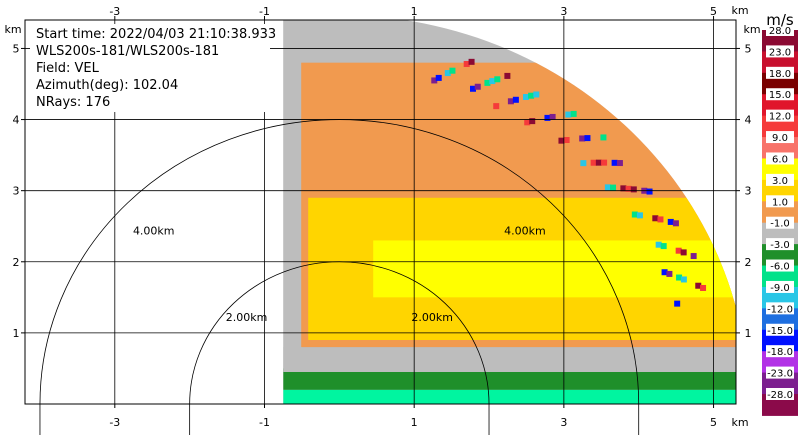 Image resolution: width=800 pixels, height=435 pixels. Describe the element at coordinates (156, 34) in the screenshot. I see `start-time-text: Start time: 2022/04/03 21:10:38.933` at that location.